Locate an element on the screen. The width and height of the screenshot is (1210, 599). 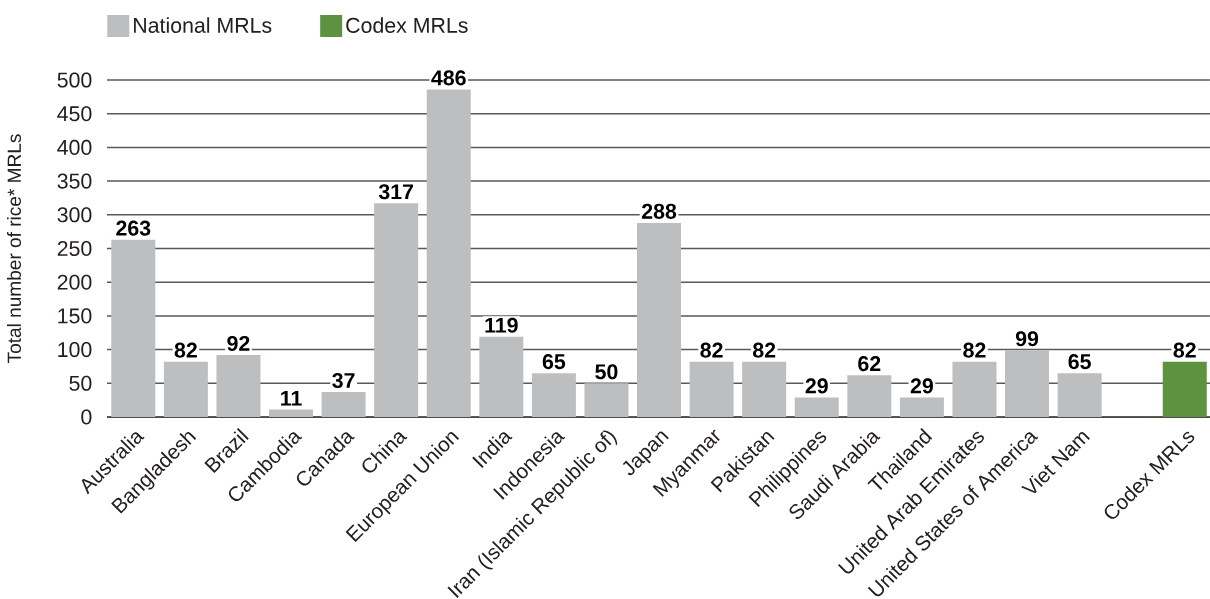
data-label: 317 is located at coordinates (395, 192).